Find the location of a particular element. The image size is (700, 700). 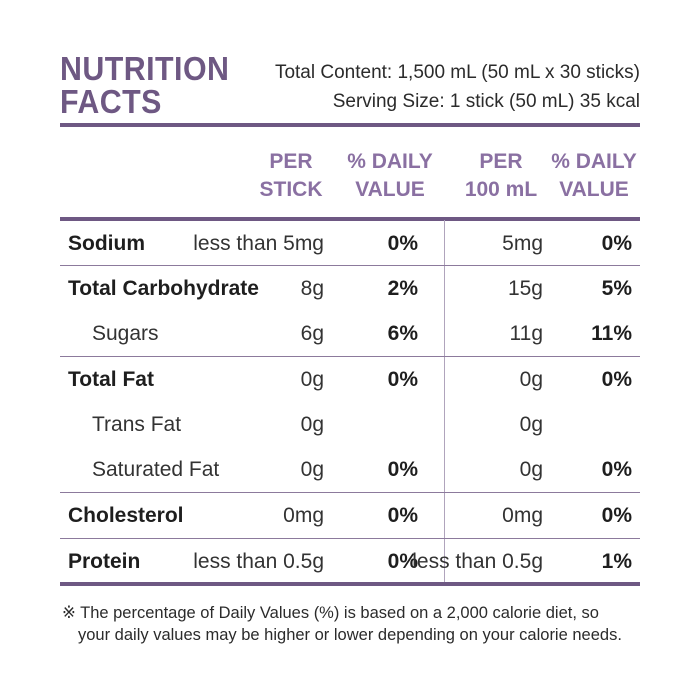

table-bottom-divider is located at coordinates (350, 584).